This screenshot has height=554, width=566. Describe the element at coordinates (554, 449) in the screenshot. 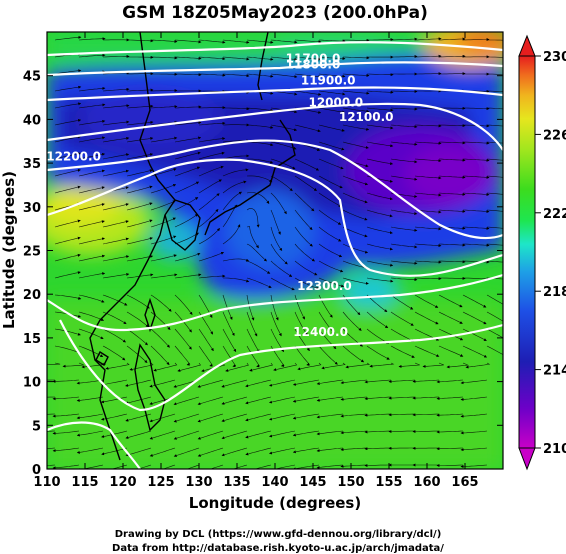

I see `colorbar-tick-label: 210` at that location.